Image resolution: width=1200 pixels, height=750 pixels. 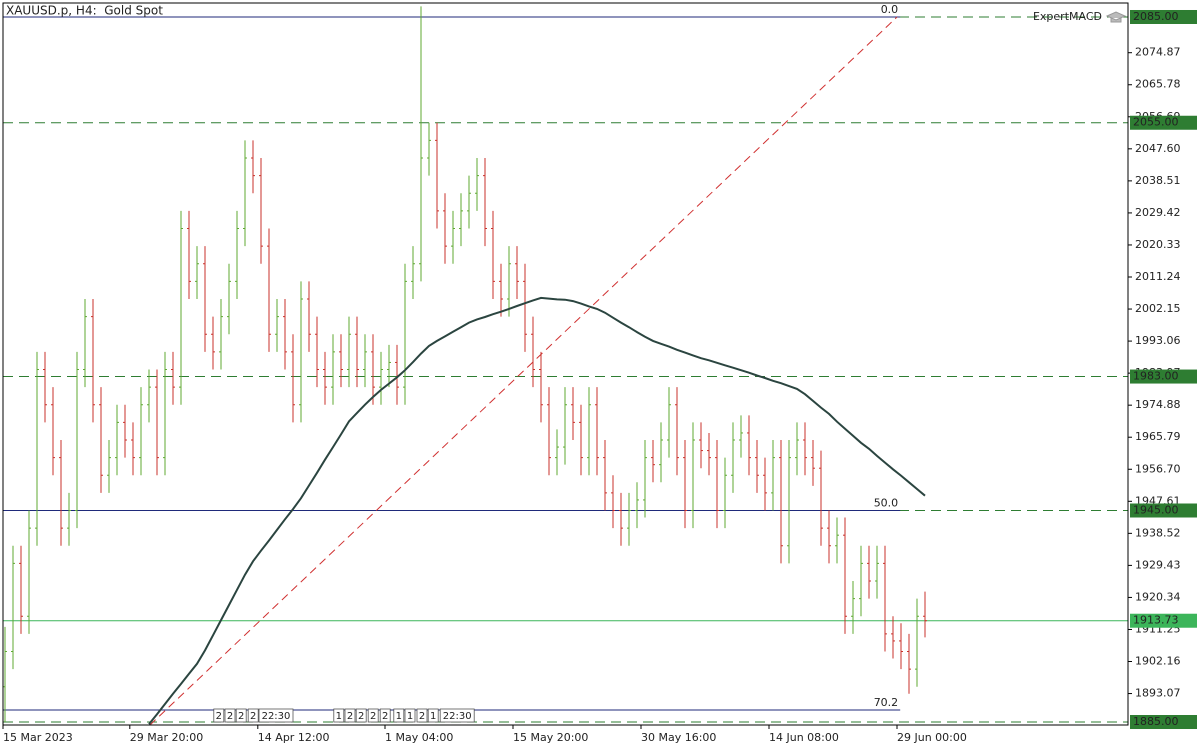 I want to click on fib-label: 0.0, so click(x=890, y=9).